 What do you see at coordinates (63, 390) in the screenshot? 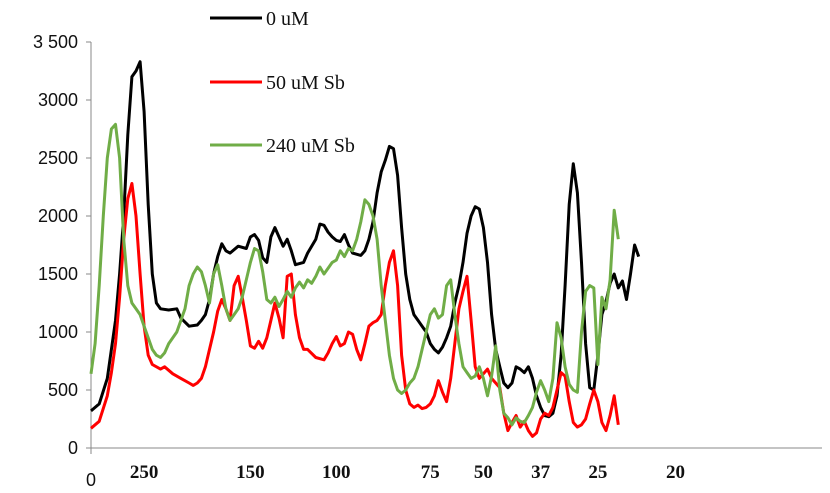
I see `y-tick-label: 500` at bounding box center [63, 390].